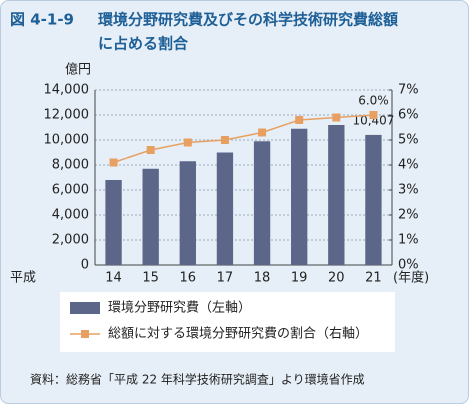  I want to click on x-tick-label: 18, so click(262, 278).